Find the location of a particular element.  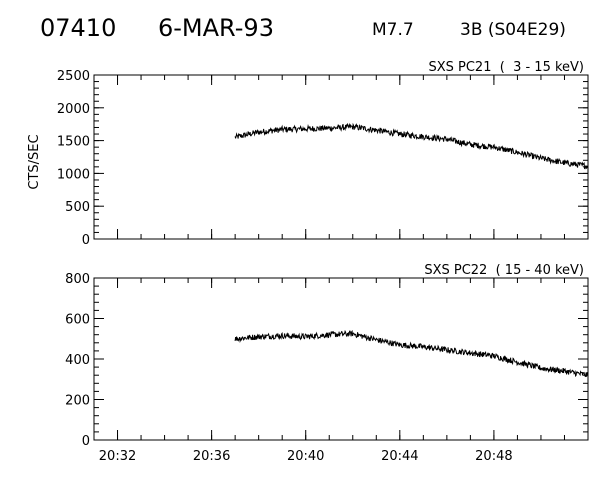

y-tick-label: 500 is located at coordinates (77, 207).